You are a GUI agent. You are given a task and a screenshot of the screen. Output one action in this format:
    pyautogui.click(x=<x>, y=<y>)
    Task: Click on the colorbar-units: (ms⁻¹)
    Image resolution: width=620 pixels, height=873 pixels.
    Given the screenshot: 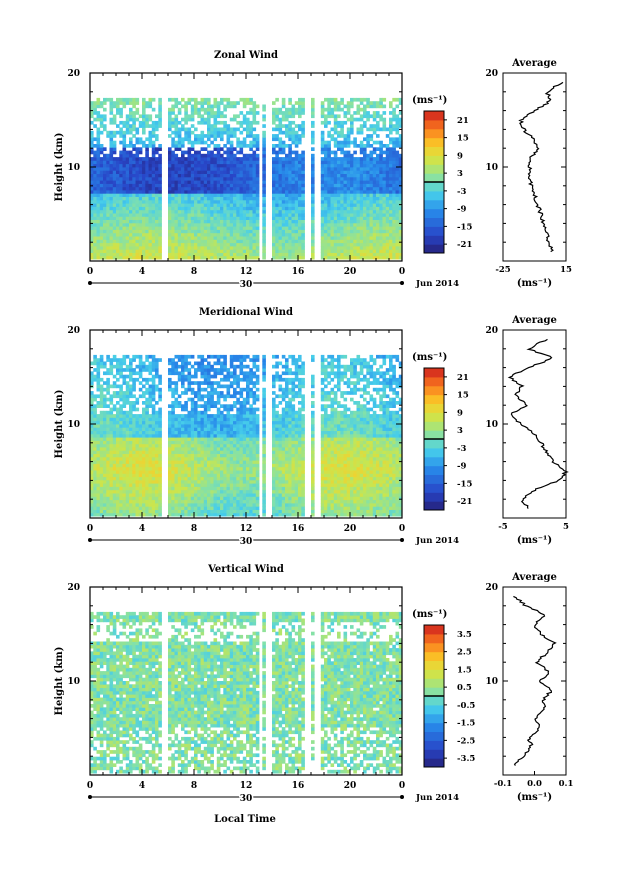 What is the action you would take?
    pyautogui.click(x=429, y=100)
    